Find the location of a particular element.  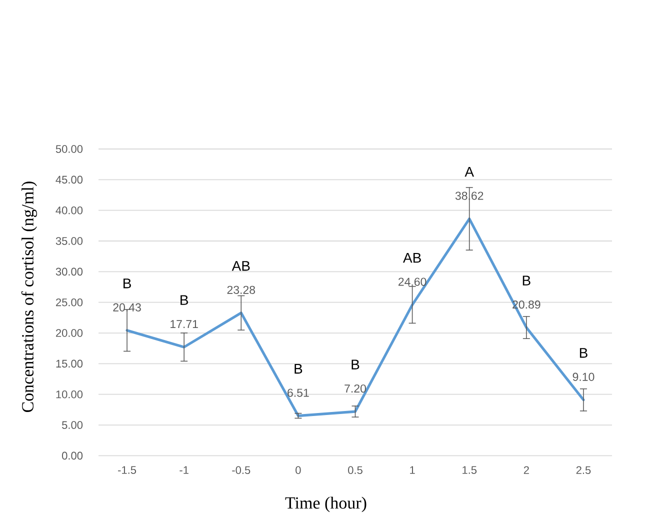

x-axis-title: Time (hour) is located at coordinates (325, 504).